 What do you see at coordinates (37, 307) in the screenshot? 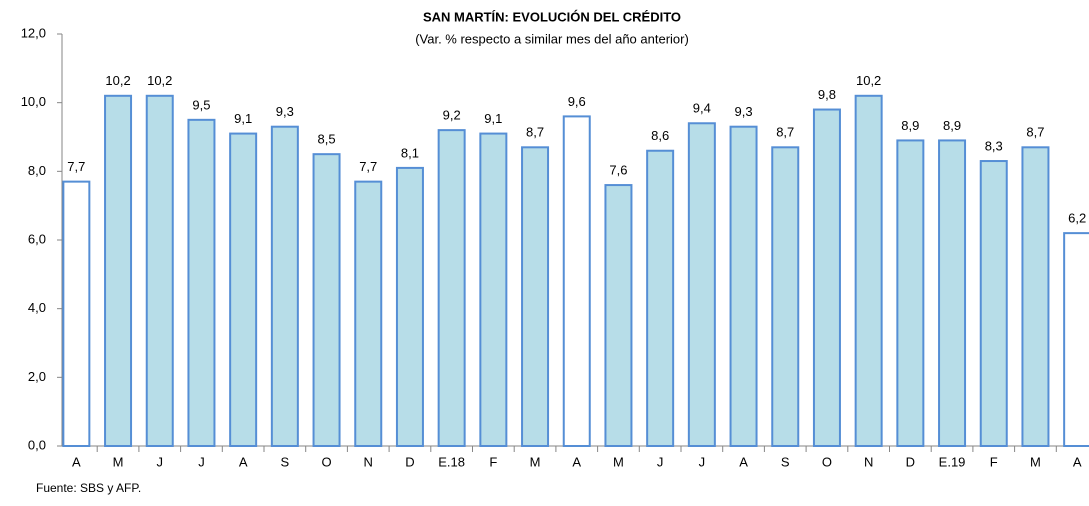
I see `y-tick-label: 4,0` at bounding box center [37, 307].